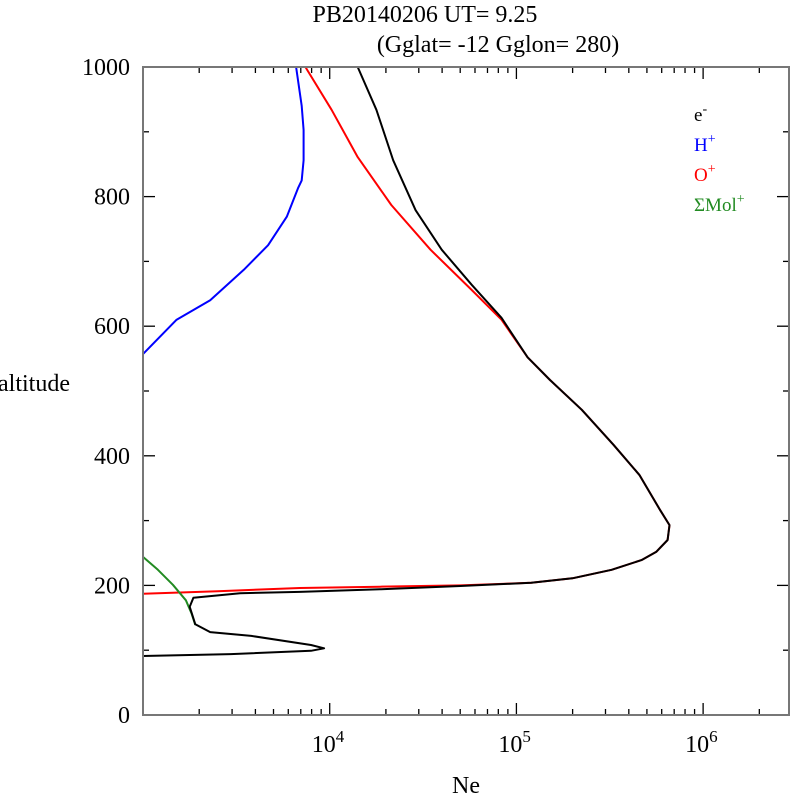  What do you see at coordinates (112, 586) in the screenshot?
I see `y-tick-label: 200` at bounding box center [112, 586].